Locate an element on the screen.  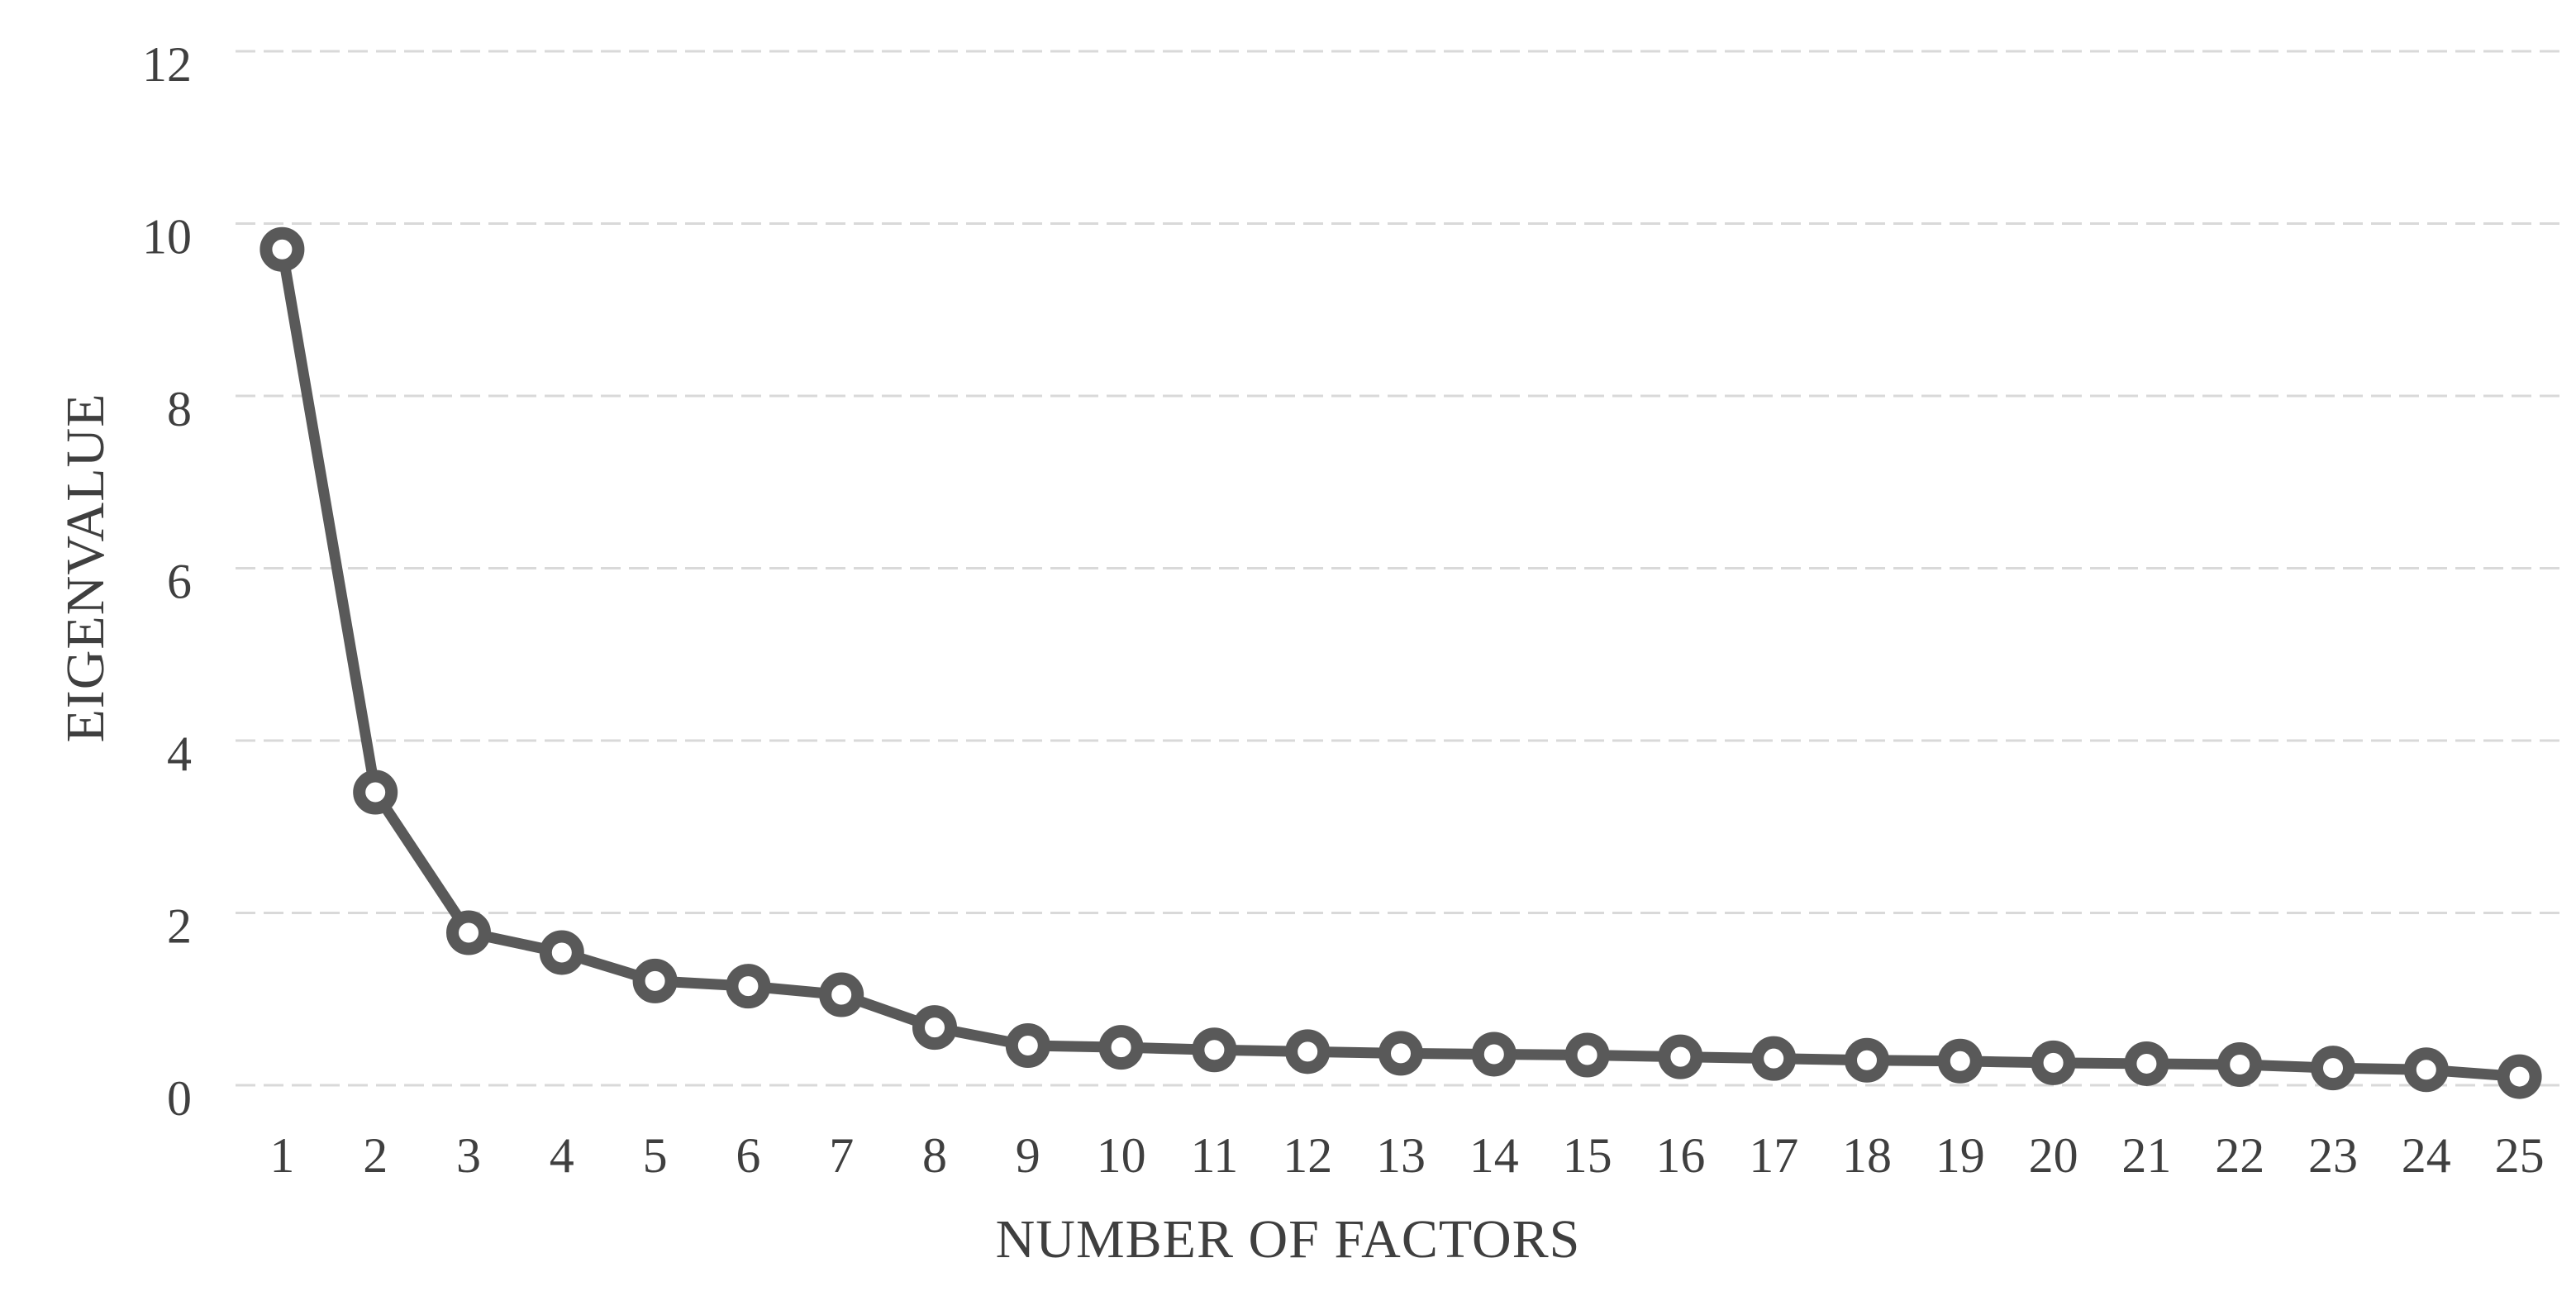
x-tick-label: 11 is located at coordinates (1215, 1156).